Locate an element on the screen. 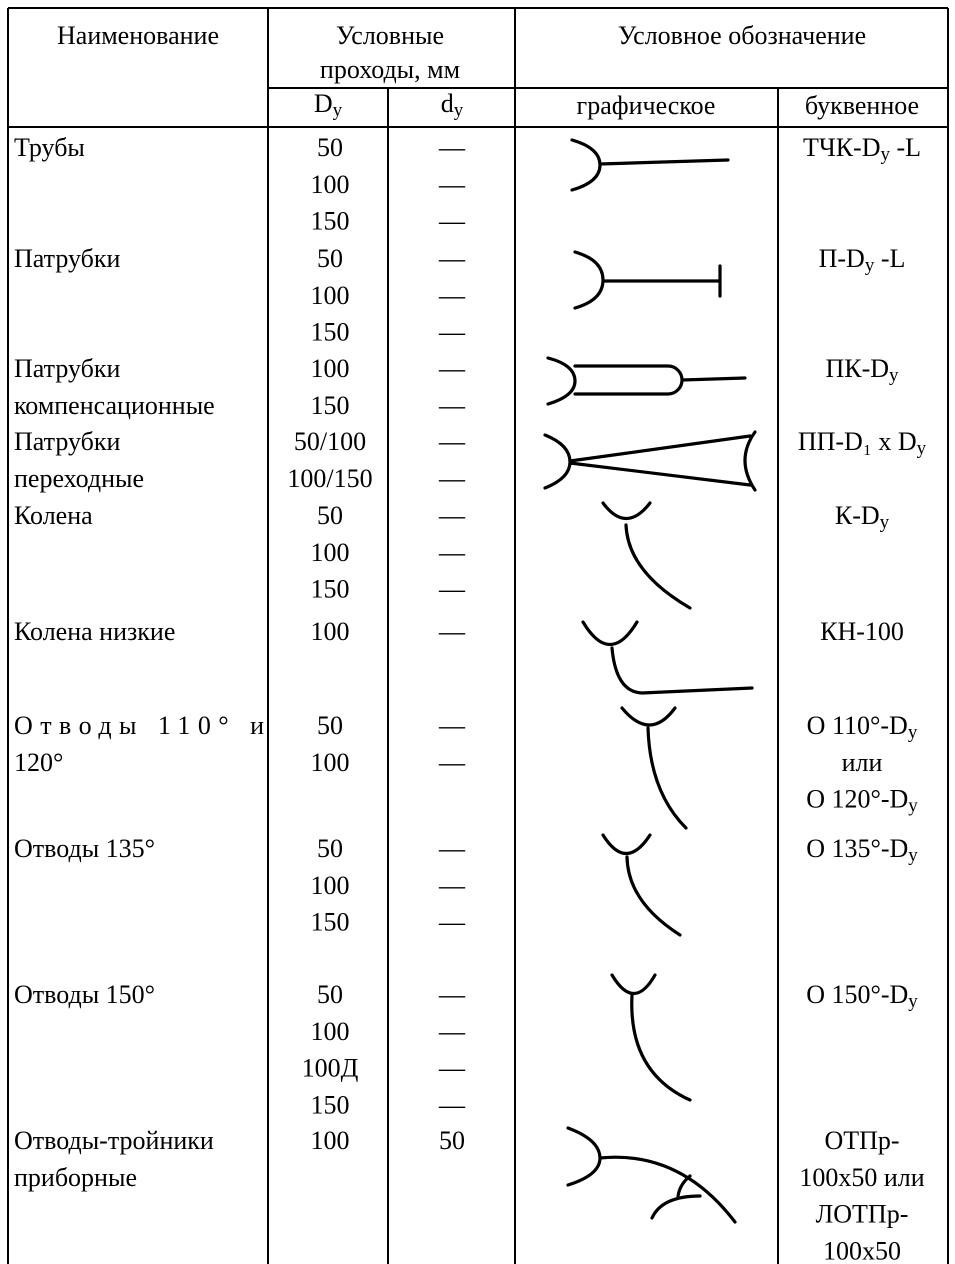  header-cell: графическое is located at coordinates (646, 105).